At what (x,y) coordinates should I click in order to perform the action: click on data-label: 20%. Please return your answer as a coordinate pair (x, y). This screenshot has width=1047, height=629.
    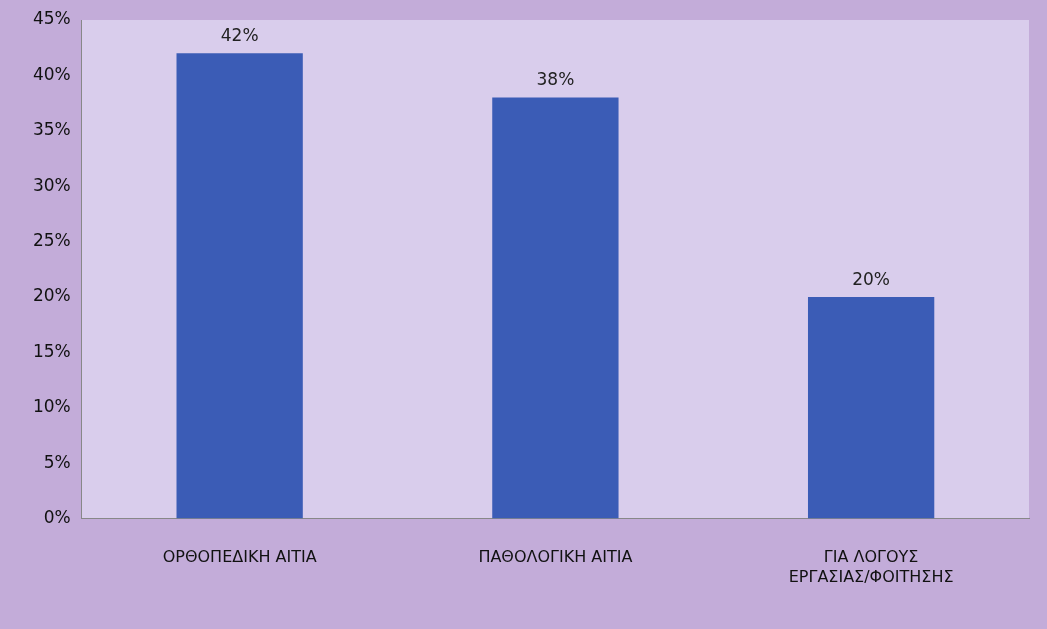
    Looking at the image, I should click on (871, 278).